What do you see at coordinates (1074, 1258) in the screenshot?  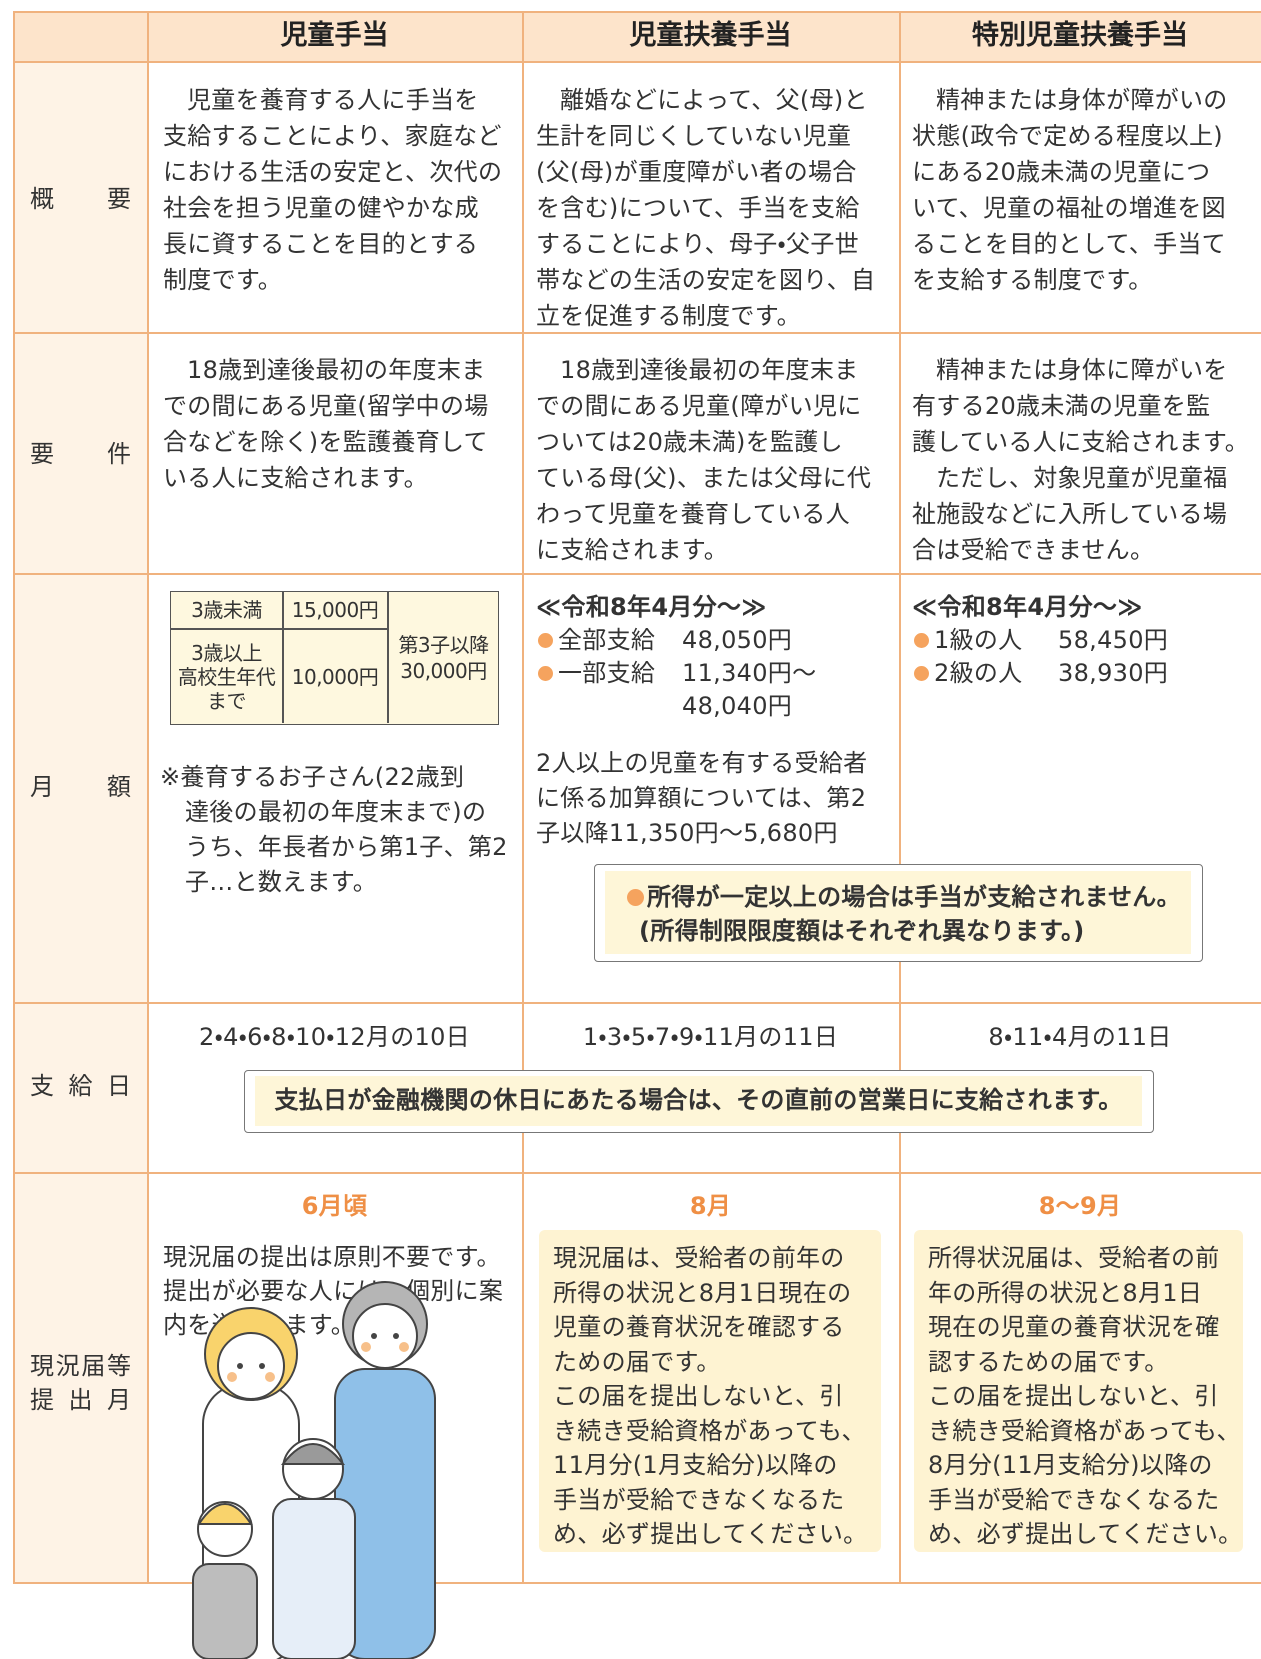 I see `report-text: 所得状況届は、受給者の前` at bounding box center [1074, 1258].